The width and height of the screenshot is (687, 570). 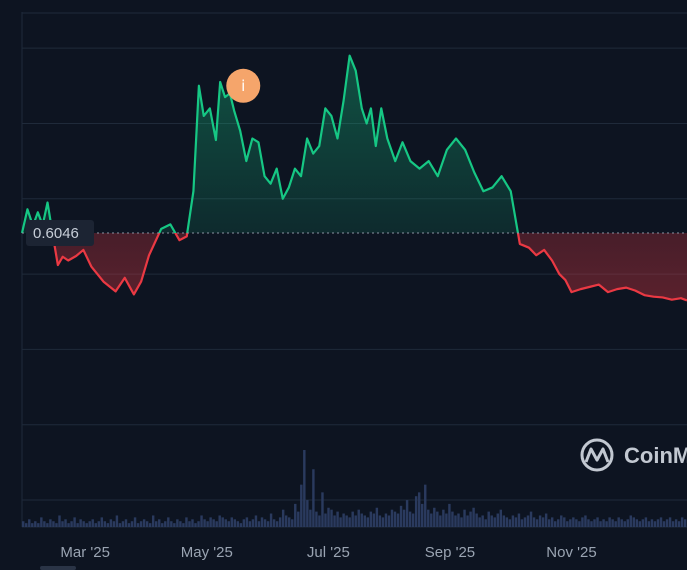 I want to click on coinmarketcap-logo-icon, so click(x=597, y=455).